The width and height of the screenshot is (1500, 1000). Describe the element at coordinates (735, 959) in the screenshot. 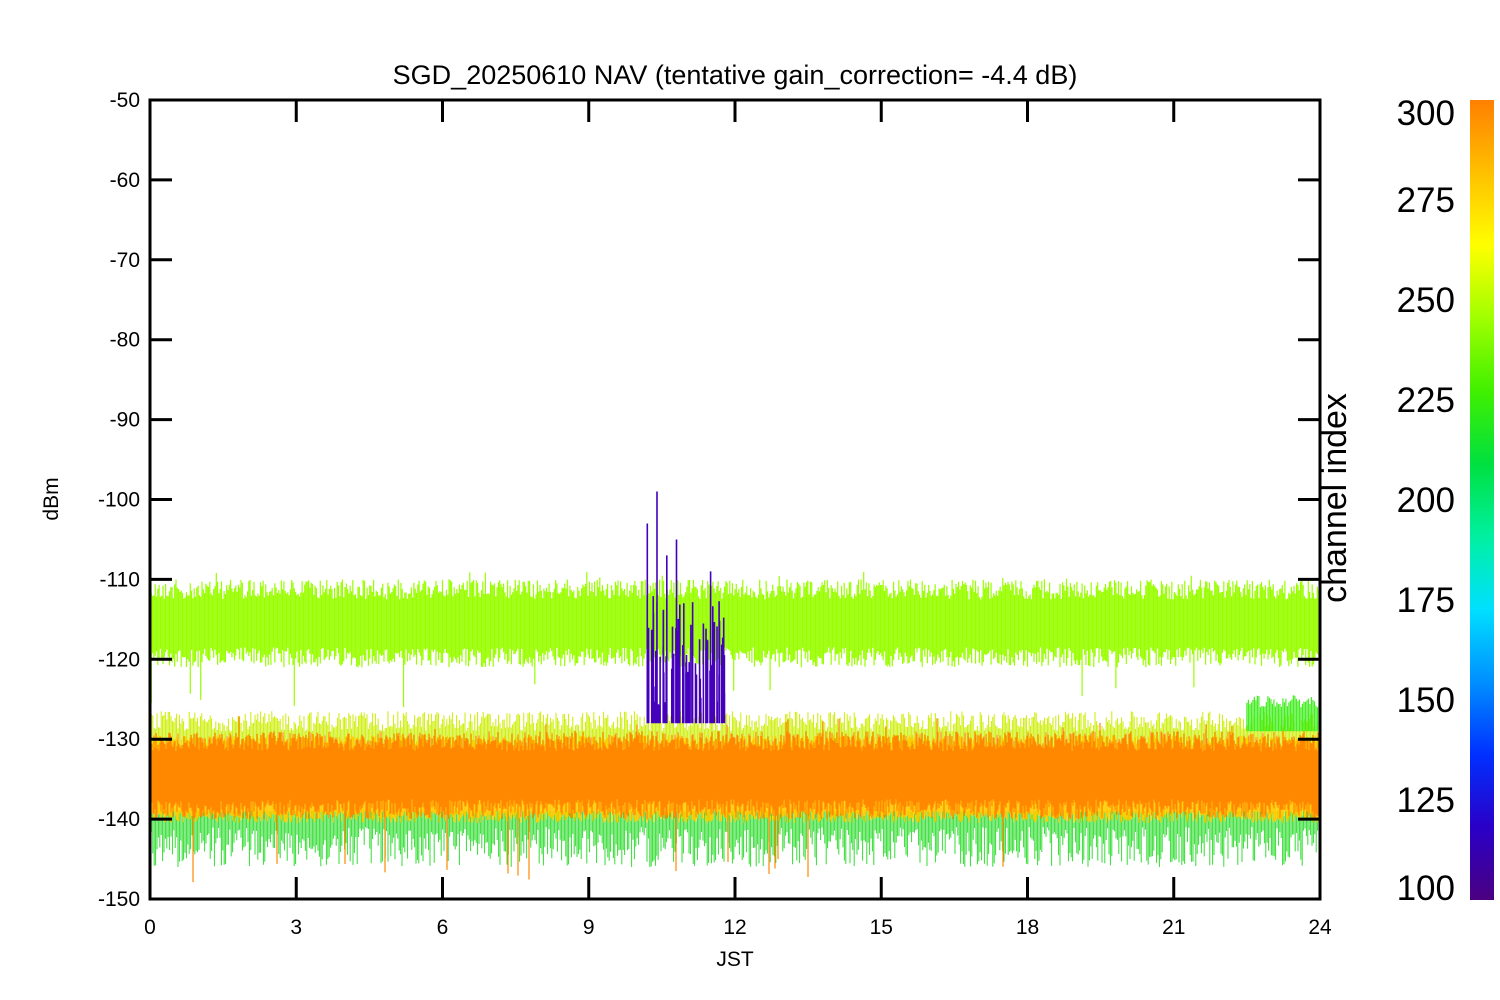

I see `x-axis-label: JST` at that location.